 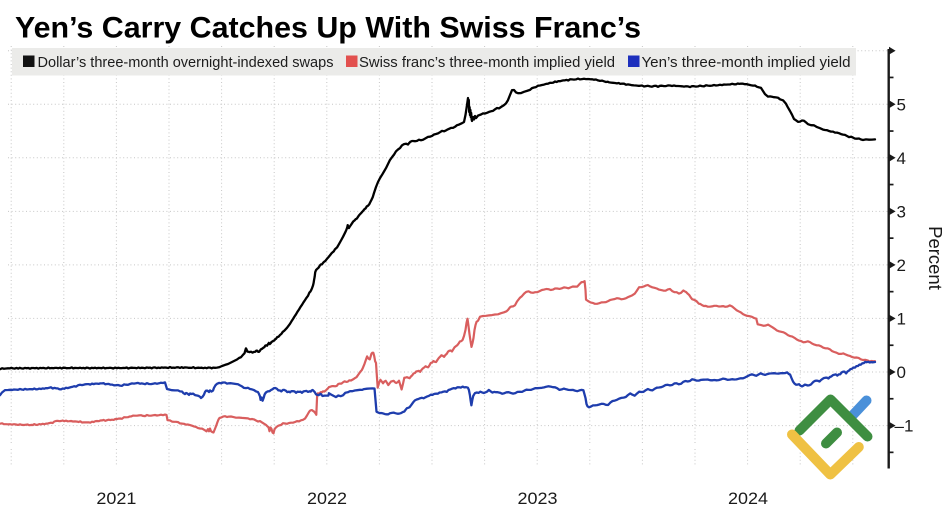 What do you see at coordinates (901, 319) in the screenshot?
I see `svg-text: 1` at bounding box center [901, 319].